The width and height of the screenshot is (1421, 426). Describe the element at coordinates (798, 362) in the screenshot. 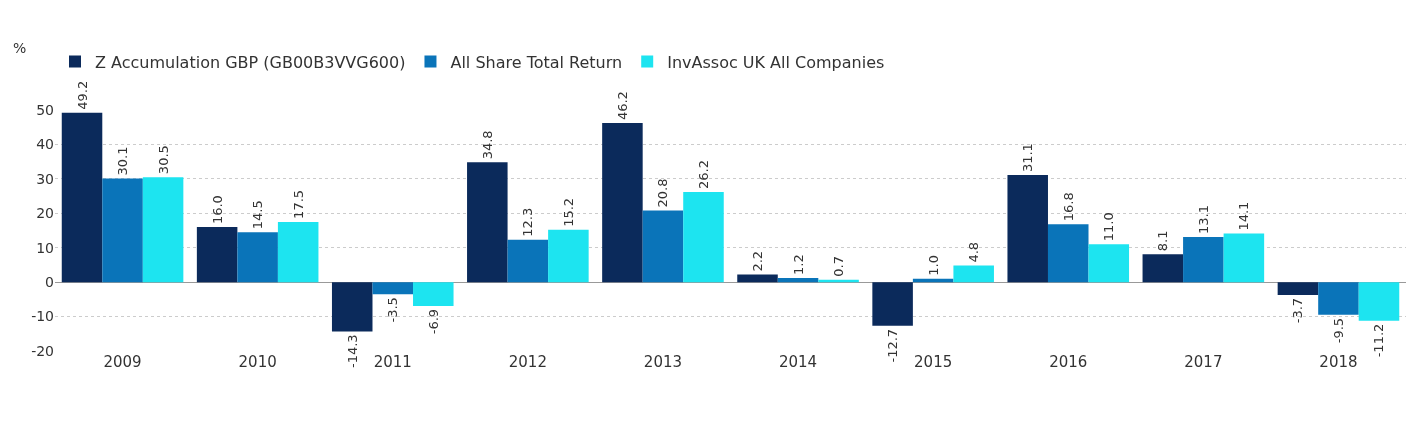

I see `x-tick-label: 2014` at that location.